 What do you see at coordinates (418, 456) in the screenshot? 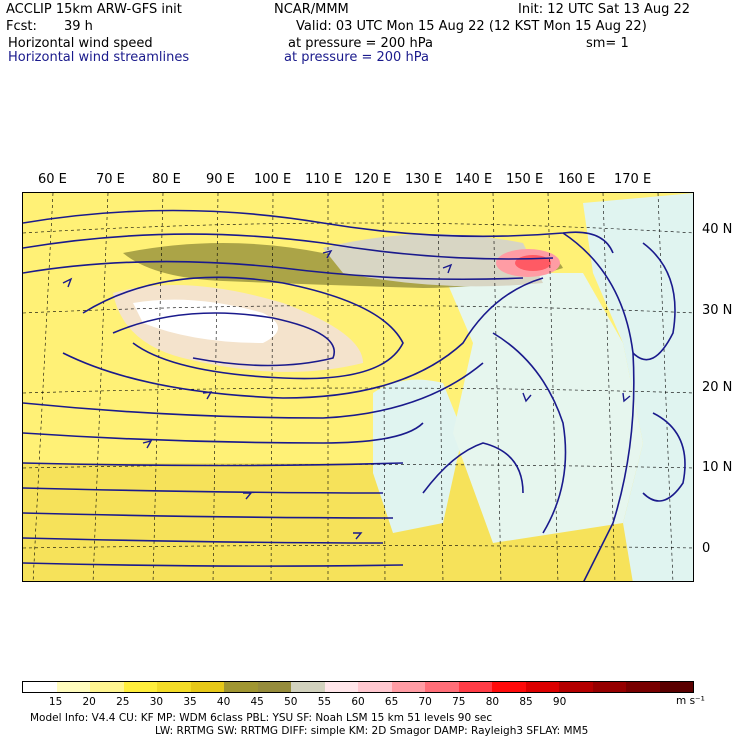
I see `low-wind-region-philippine-sea` at bounding box center [418, 456].